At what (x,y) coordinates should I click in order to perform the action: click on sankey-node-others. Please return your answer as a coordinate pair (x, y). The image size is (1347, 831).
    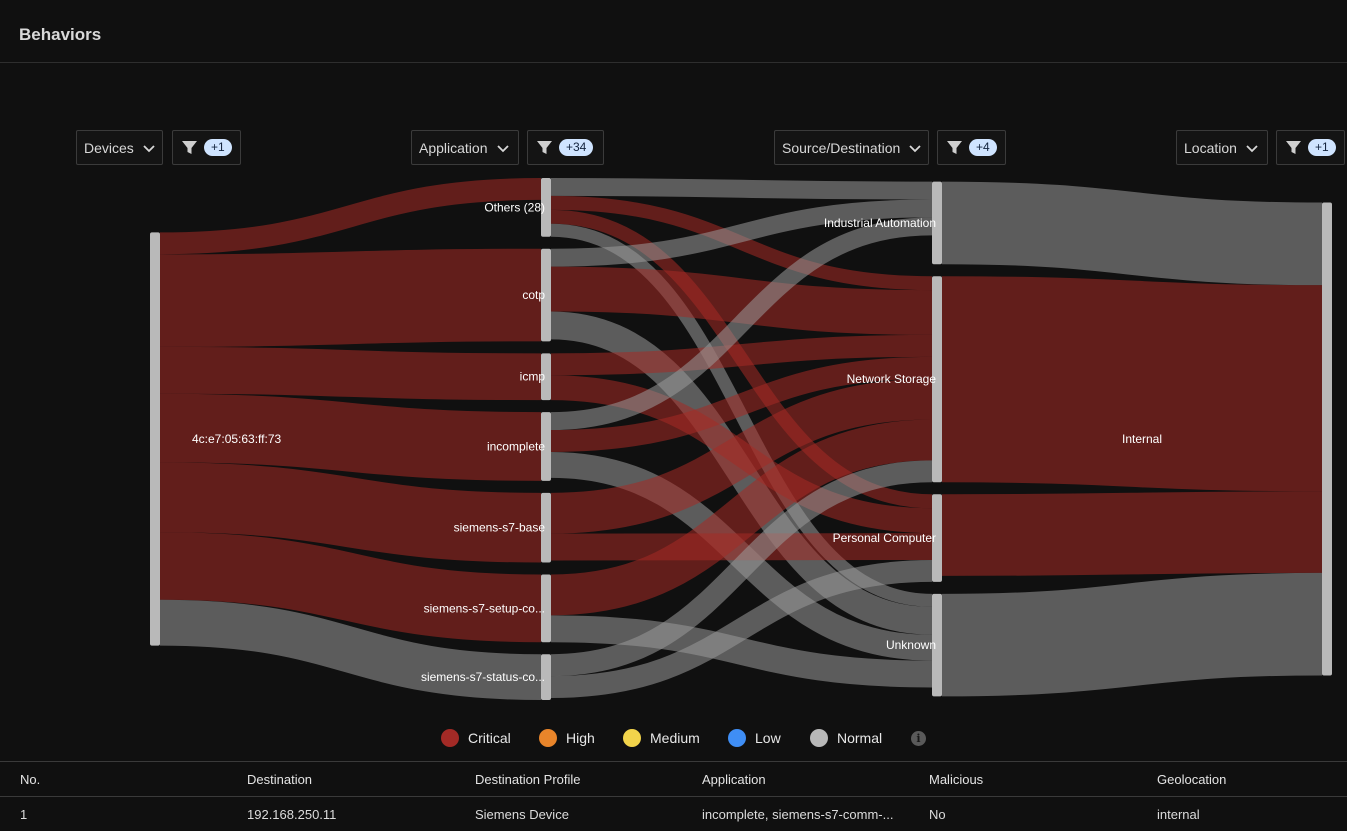
    Looking at the image, I should click on (546, 207).